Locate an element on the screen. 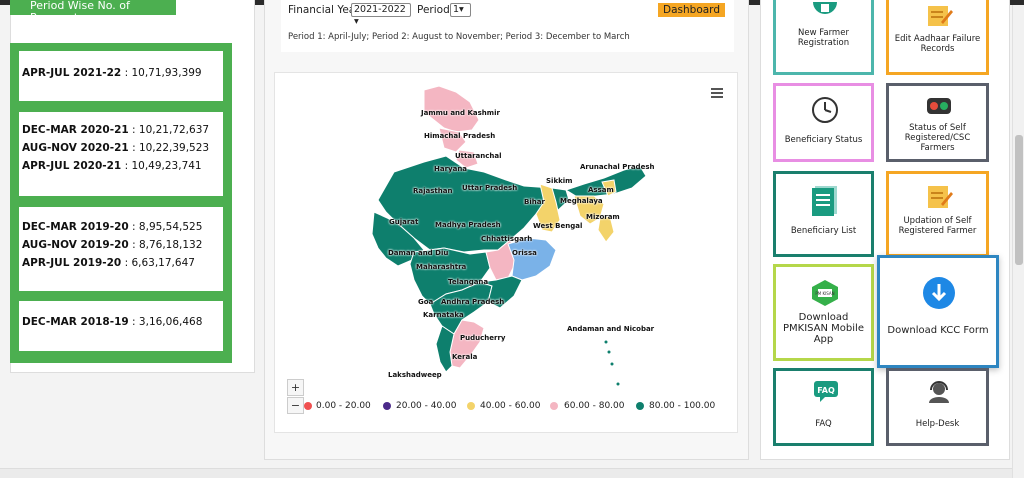  zoom-out-button: − is located at coordinates (295, 405).